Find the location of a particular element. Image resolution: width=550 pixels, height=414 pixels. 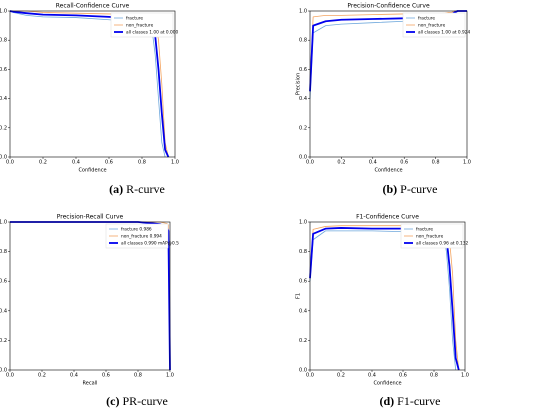

caption-label: (d) is located at coordinates (387, 401).